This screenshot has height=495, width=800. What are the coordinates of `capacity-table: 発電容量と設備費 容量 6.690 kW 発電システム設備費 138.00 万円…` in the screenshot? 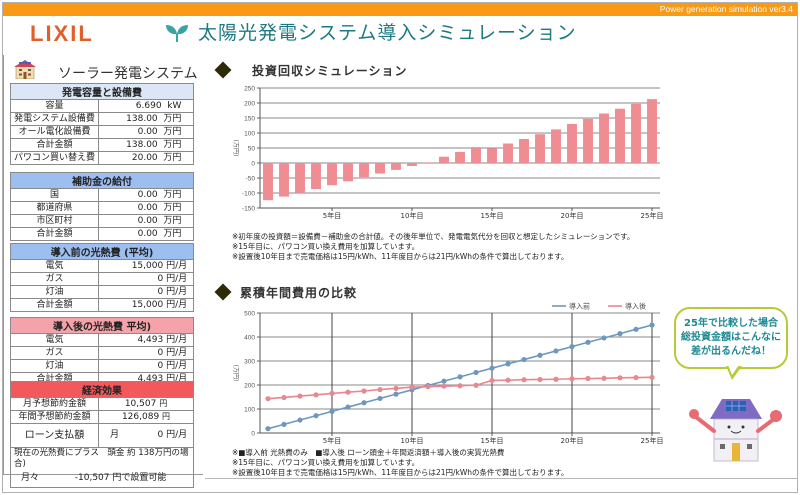 It's located at (102, 124).